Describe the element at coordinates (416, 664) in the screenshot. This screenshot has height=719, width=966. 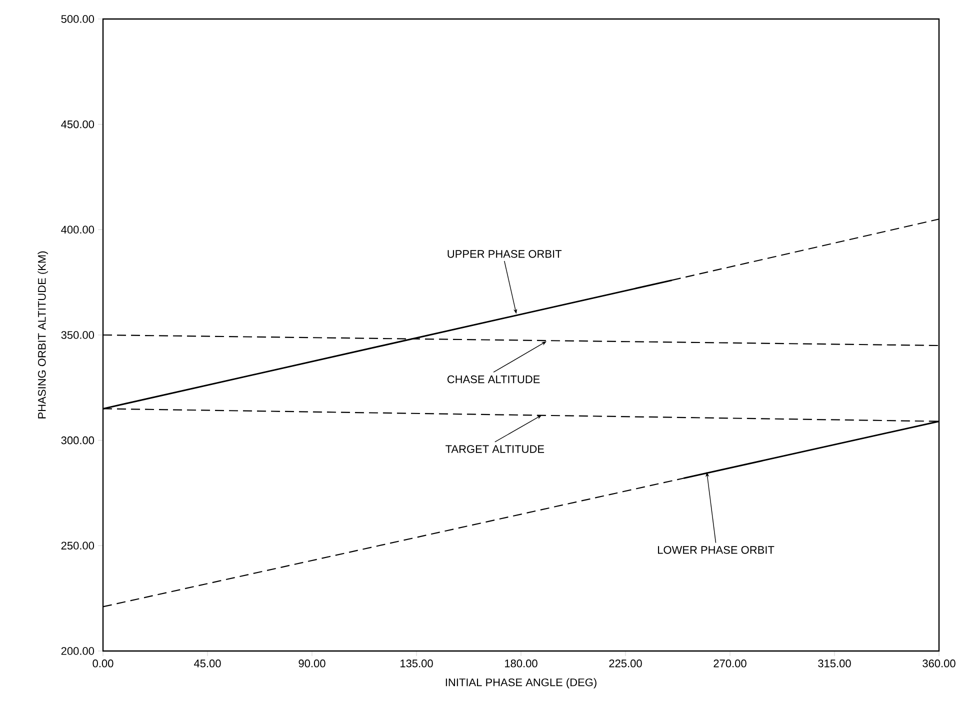
I see `x-tick-label: 135.00` at that location.